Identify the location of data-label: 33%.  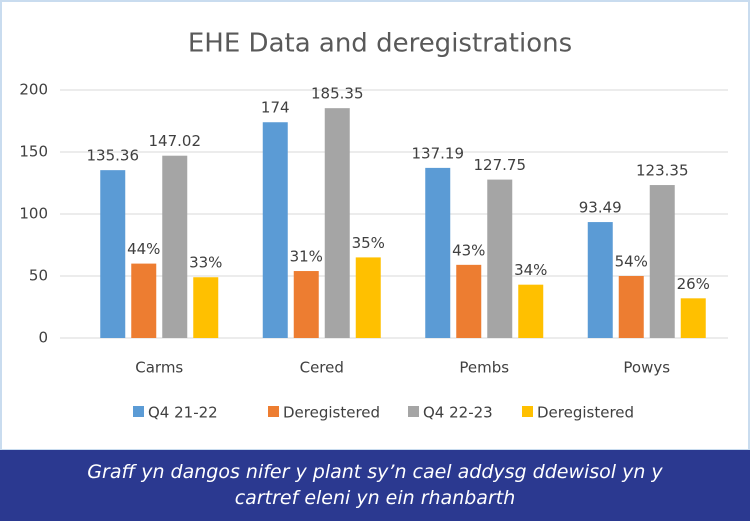
(205, 263).